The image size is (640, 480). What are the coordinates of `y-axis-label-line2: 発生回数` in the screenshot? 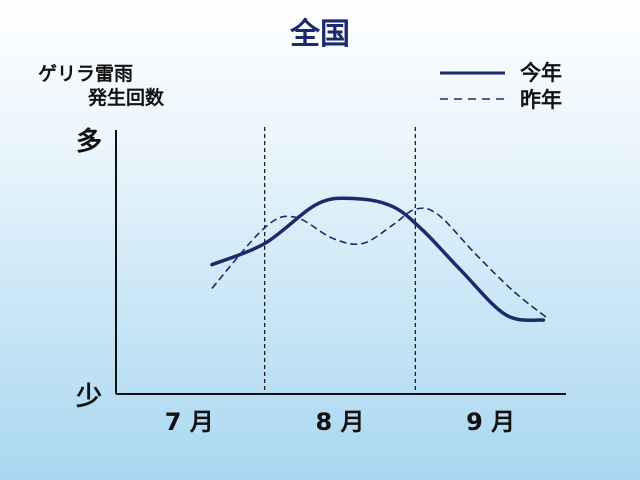 It's located at (126, 97).